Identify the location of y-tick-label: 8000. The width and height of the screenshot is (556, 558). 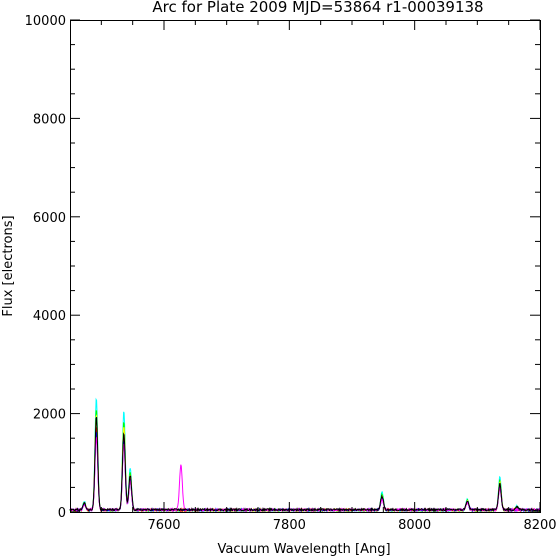
(49, 119).